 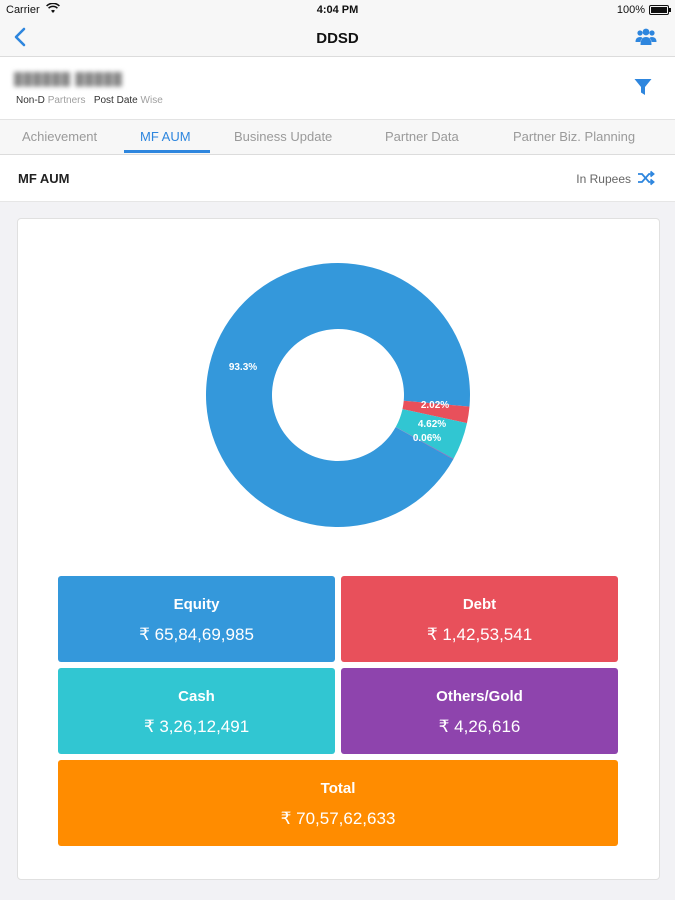 What do you see at coordinates (243, 367) in the screenshot?
I see `donut-label-equity: 93.3%` at bounding box center [243, 367].